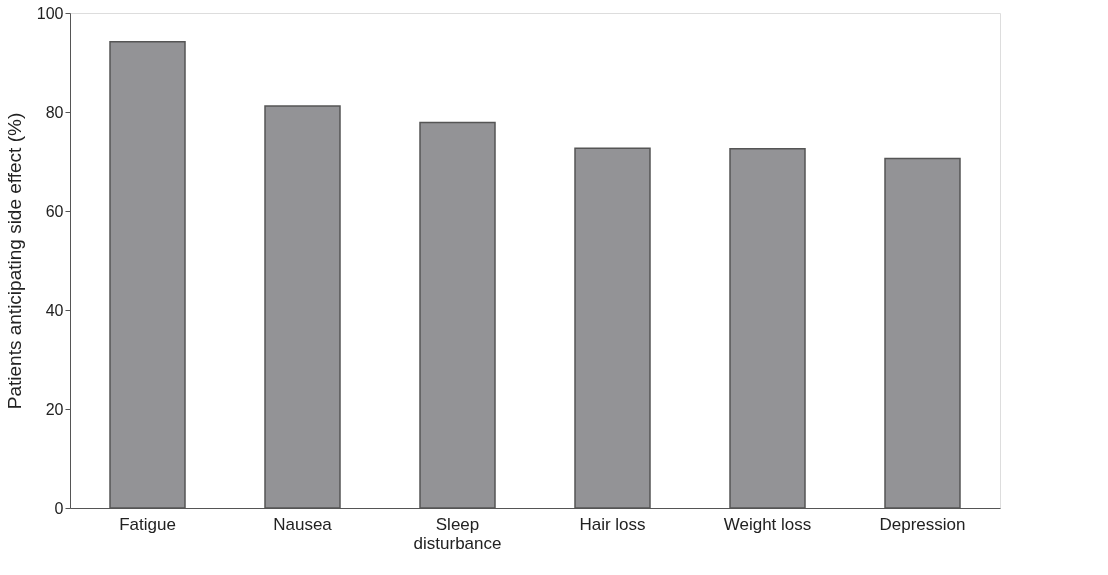  What do you see at coordinates (54, 409) in the screenshot?
I see `y-tick-label: 20` at bounding box center [54, 409].